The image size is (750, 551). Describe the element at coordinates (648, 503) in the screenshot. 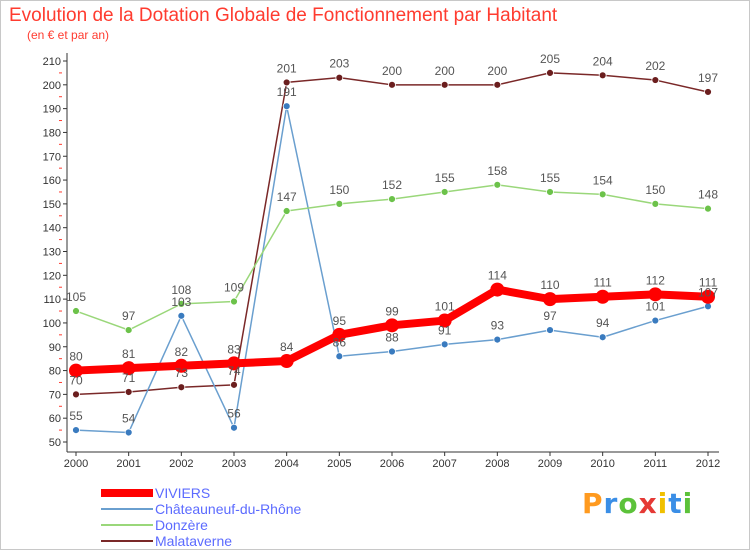

I see `logo-letter: x` at that location.